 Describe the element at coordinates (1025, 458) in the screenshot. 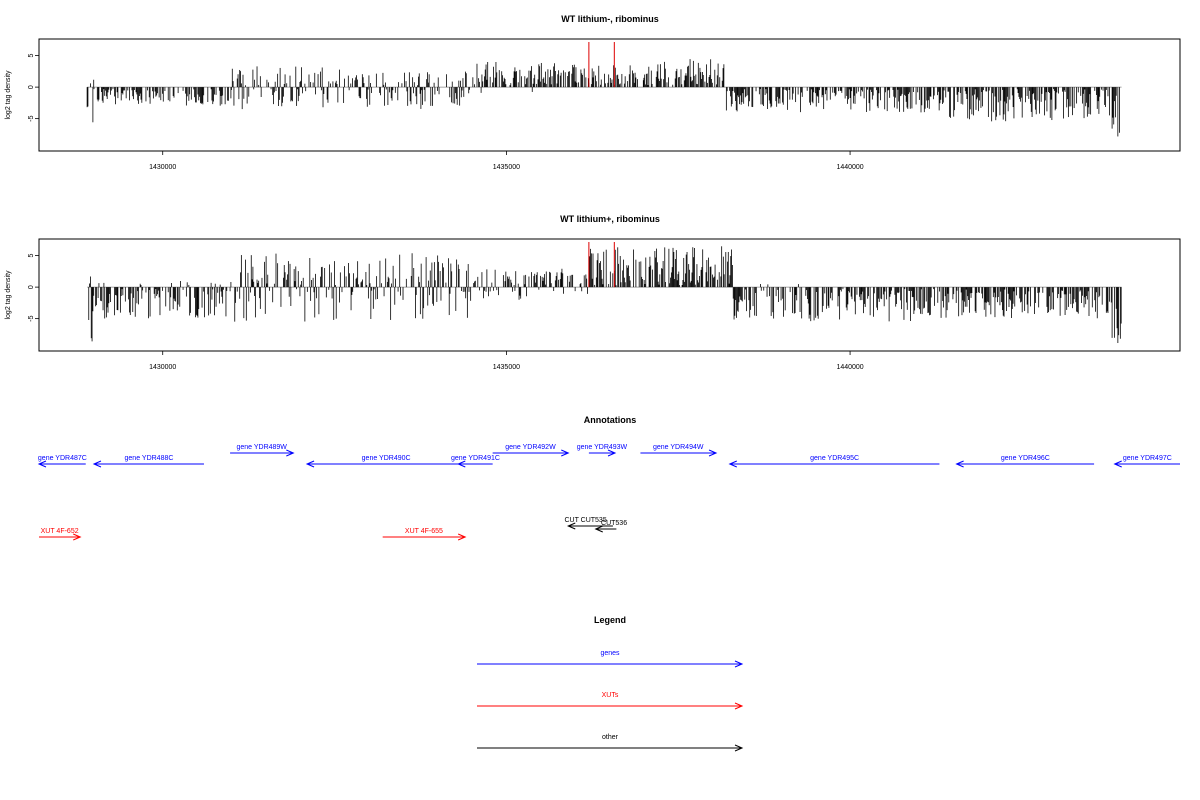

I see `gene-label: gene YDR496C` at that location.